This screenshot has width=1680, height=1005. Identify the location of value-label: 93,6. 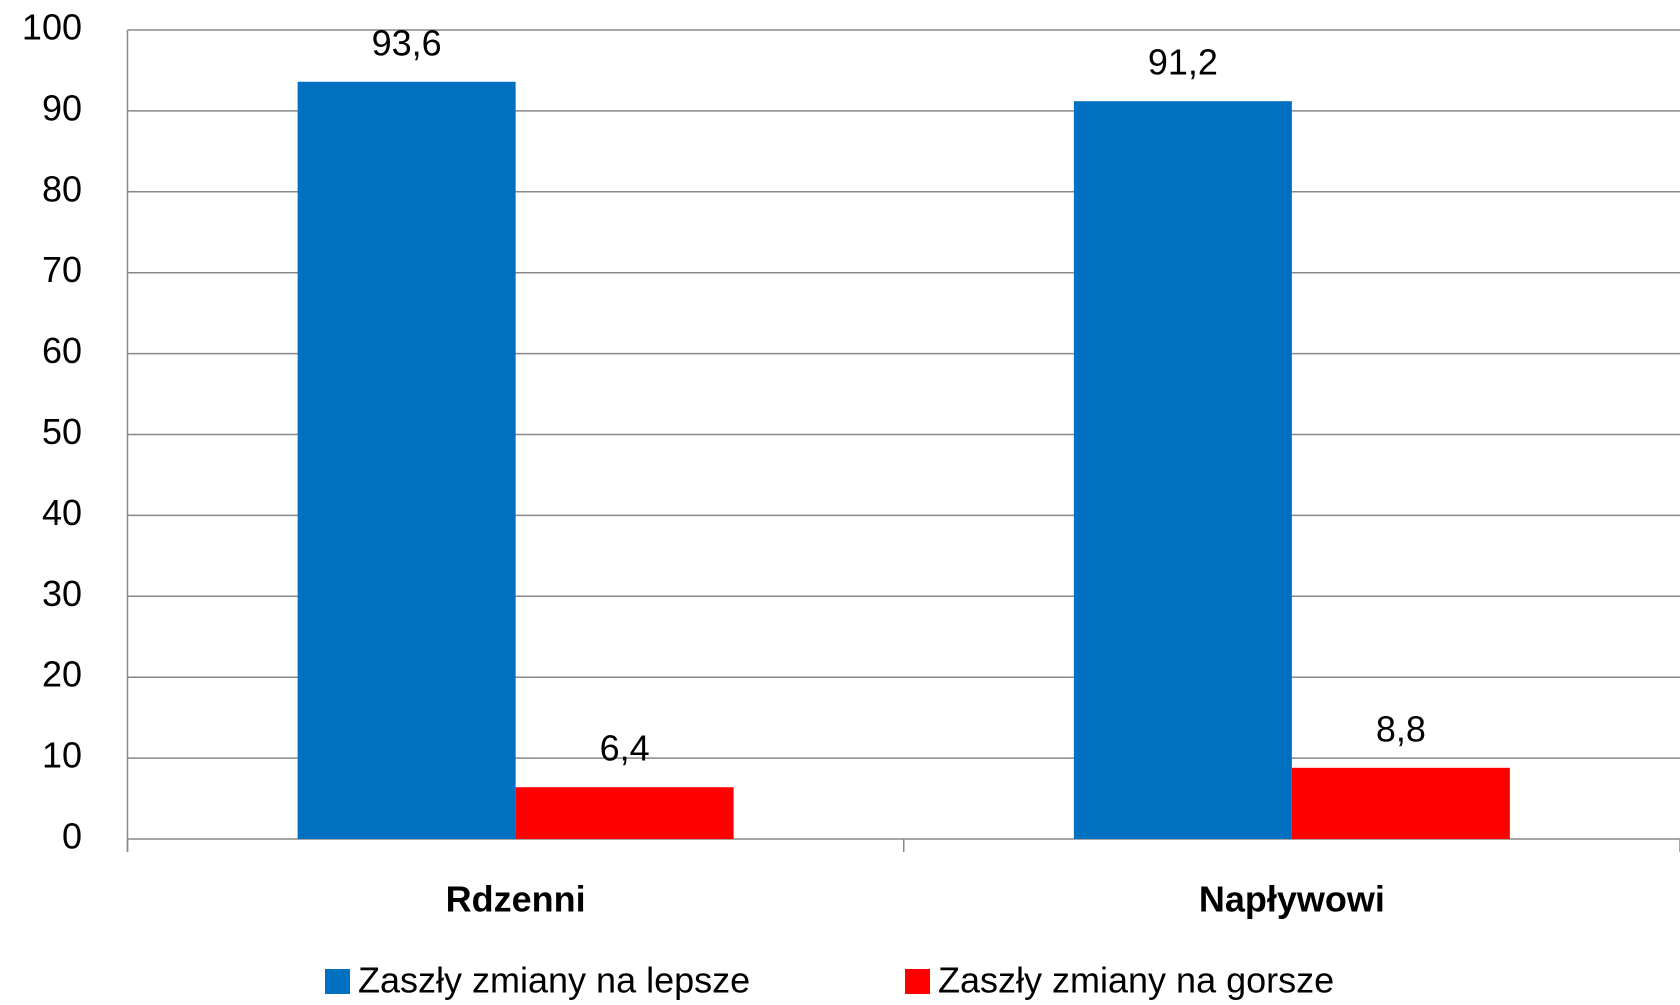
(407, 42).